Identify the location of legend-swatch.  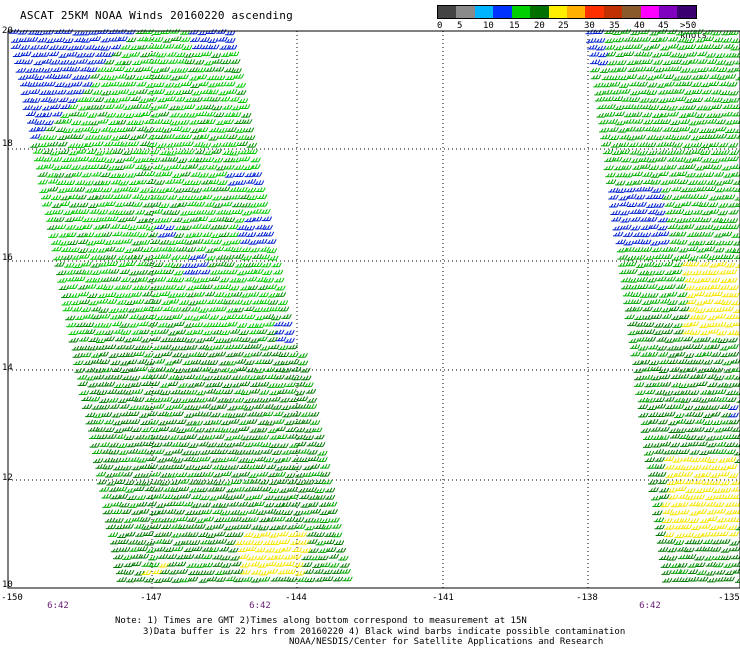
(557, 12).